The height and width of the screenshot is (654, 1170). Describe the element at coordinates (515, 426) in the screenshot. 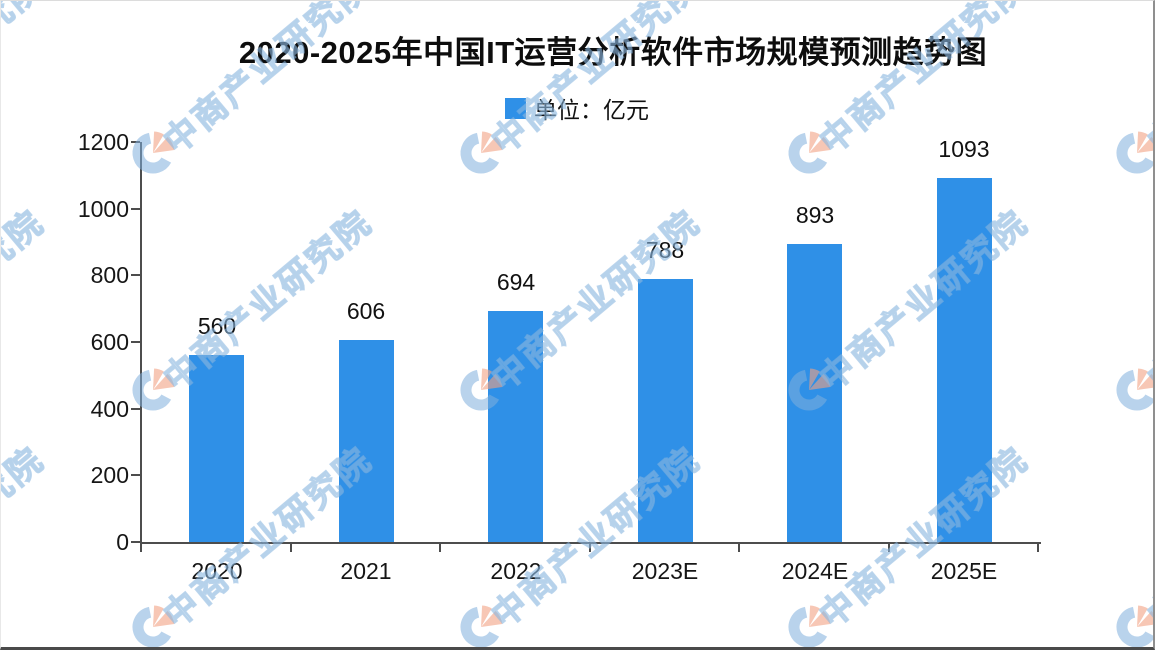

I see `bar-2022` at that location.